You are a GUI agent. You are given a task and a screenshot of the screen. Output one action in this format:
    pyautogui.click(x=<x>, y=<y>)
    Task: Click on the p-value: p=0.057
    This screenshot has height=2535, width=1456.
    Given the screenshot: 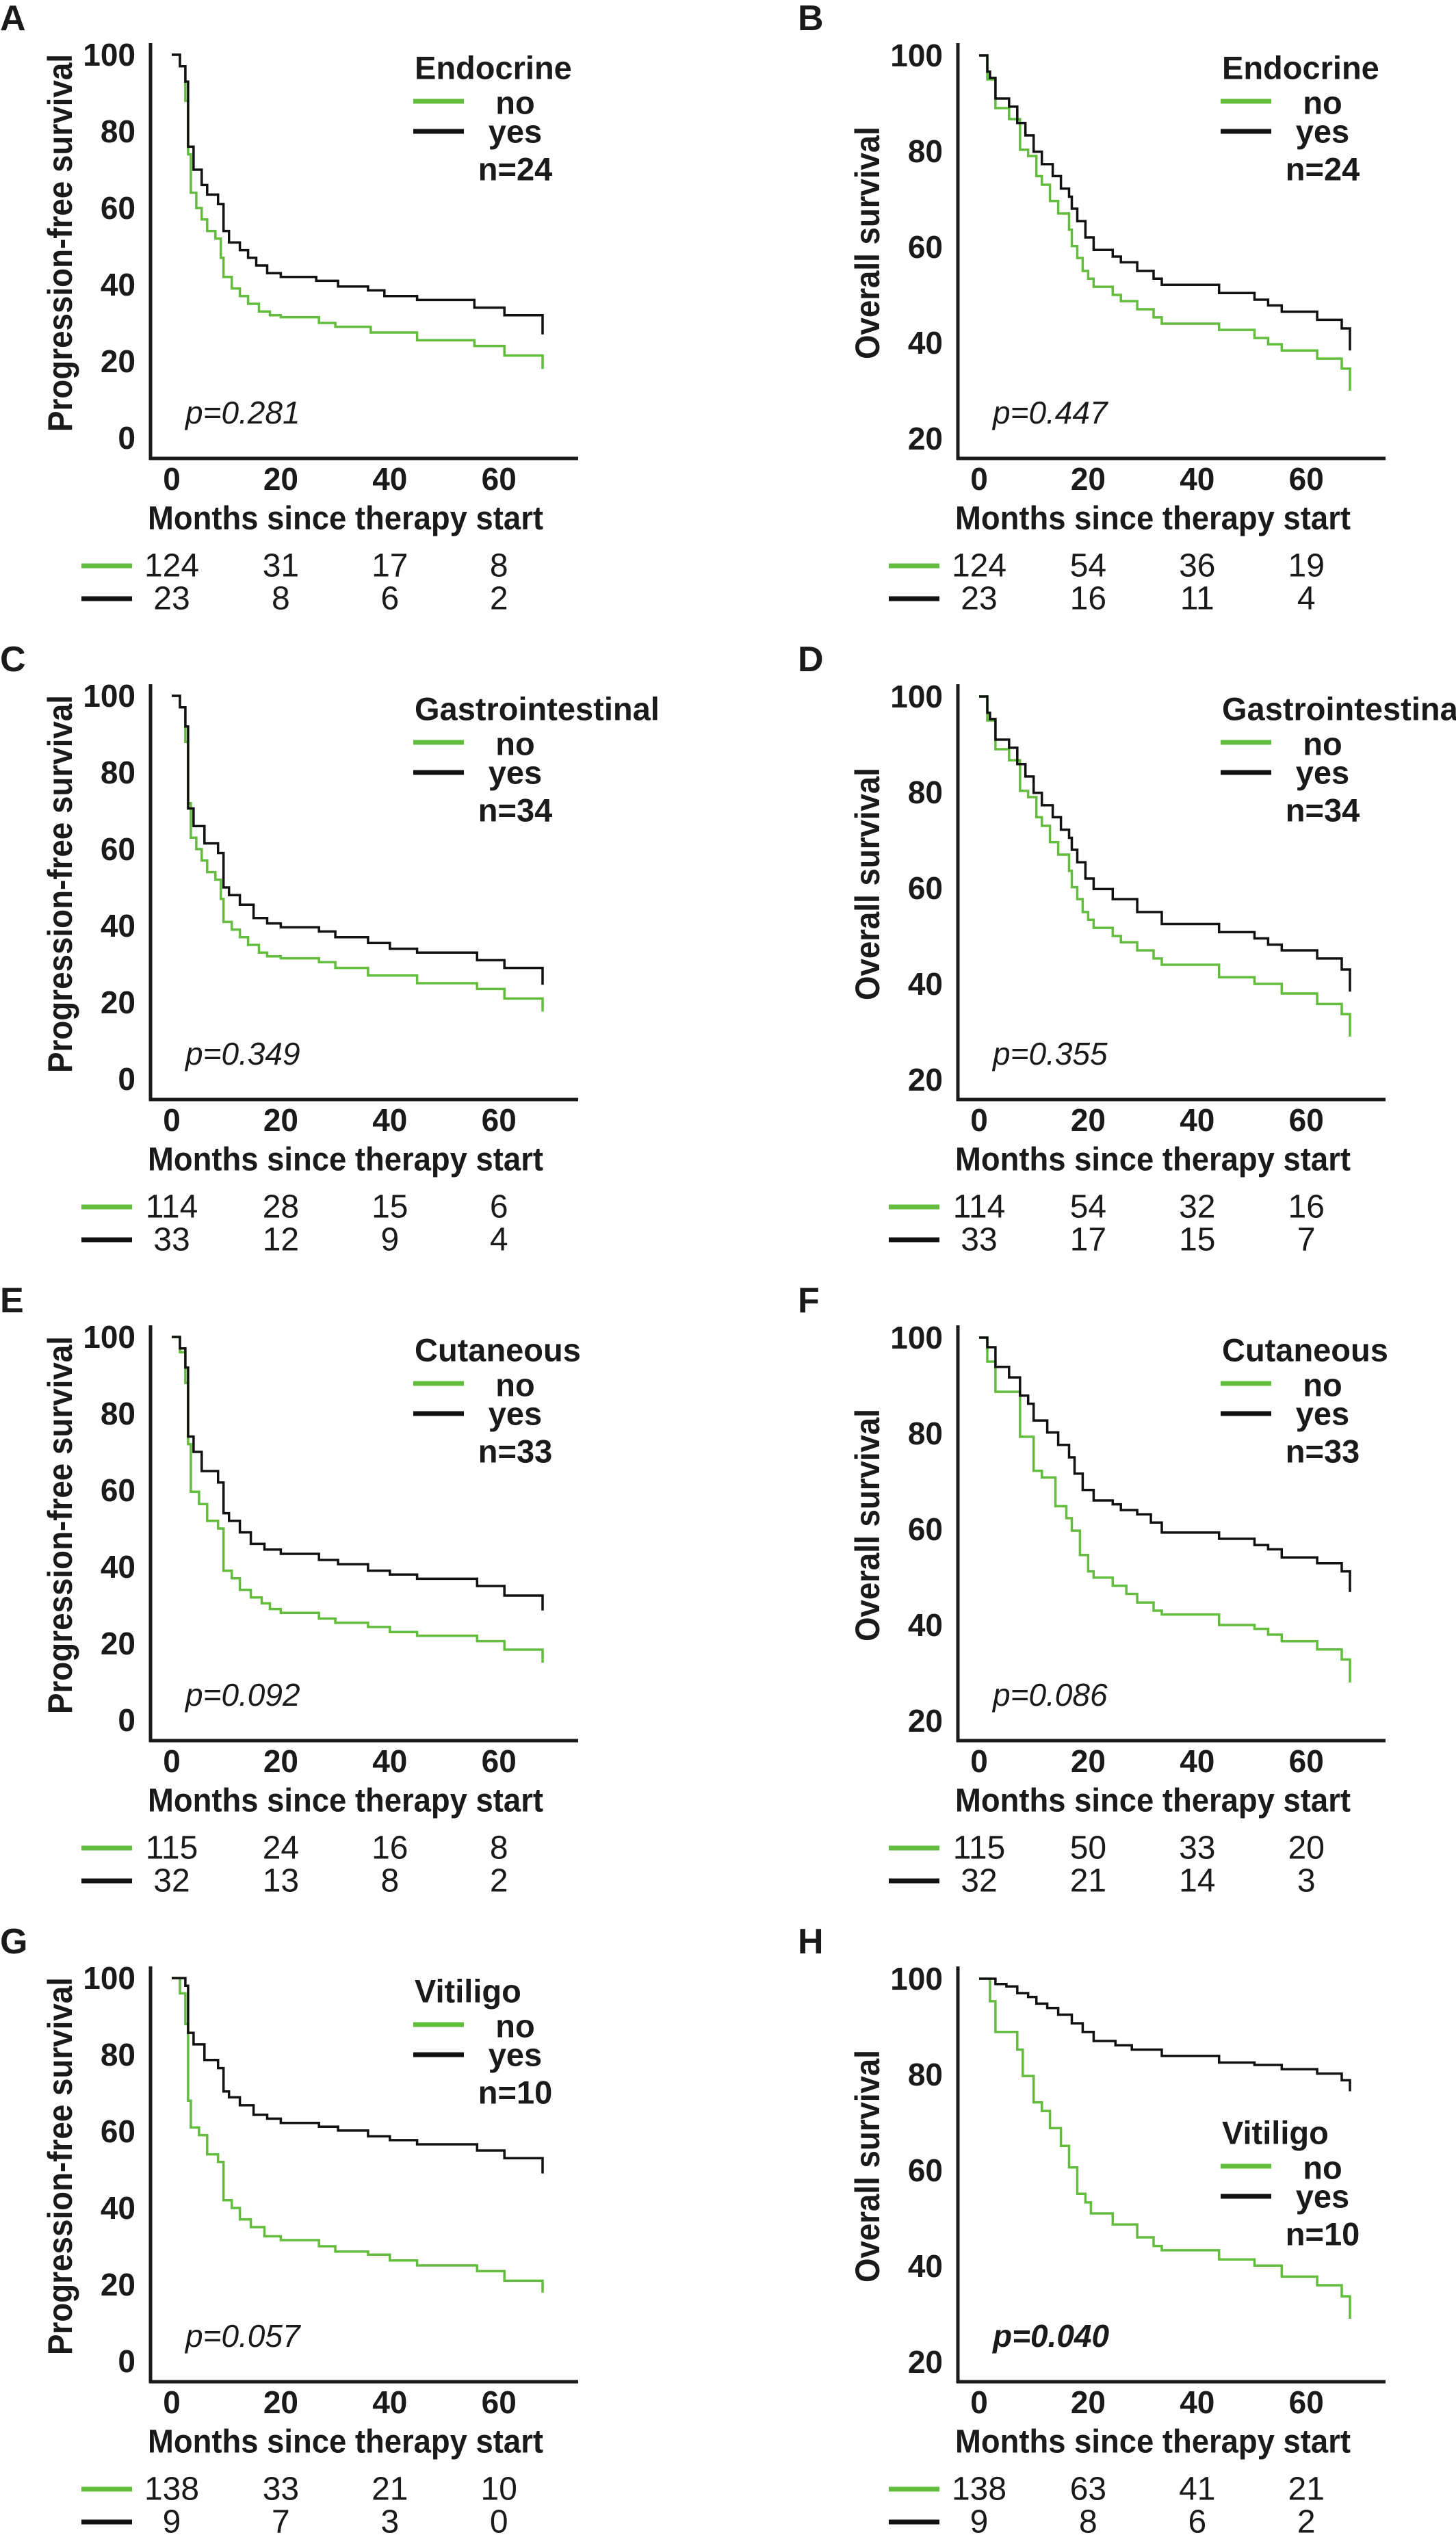 What is the action you would take?
    pyautogui.click(x=242, y=2336)
    